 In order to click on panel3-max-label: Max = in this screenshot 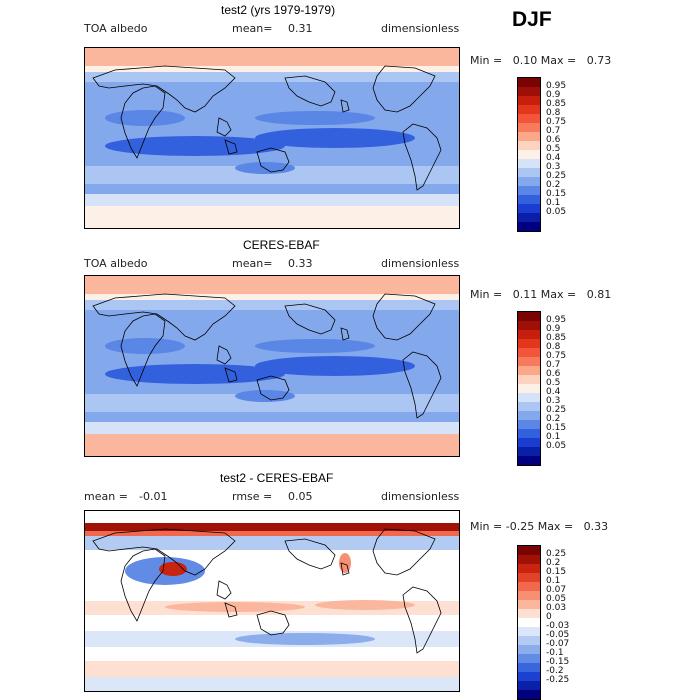, I will do `click(555, 526)`.